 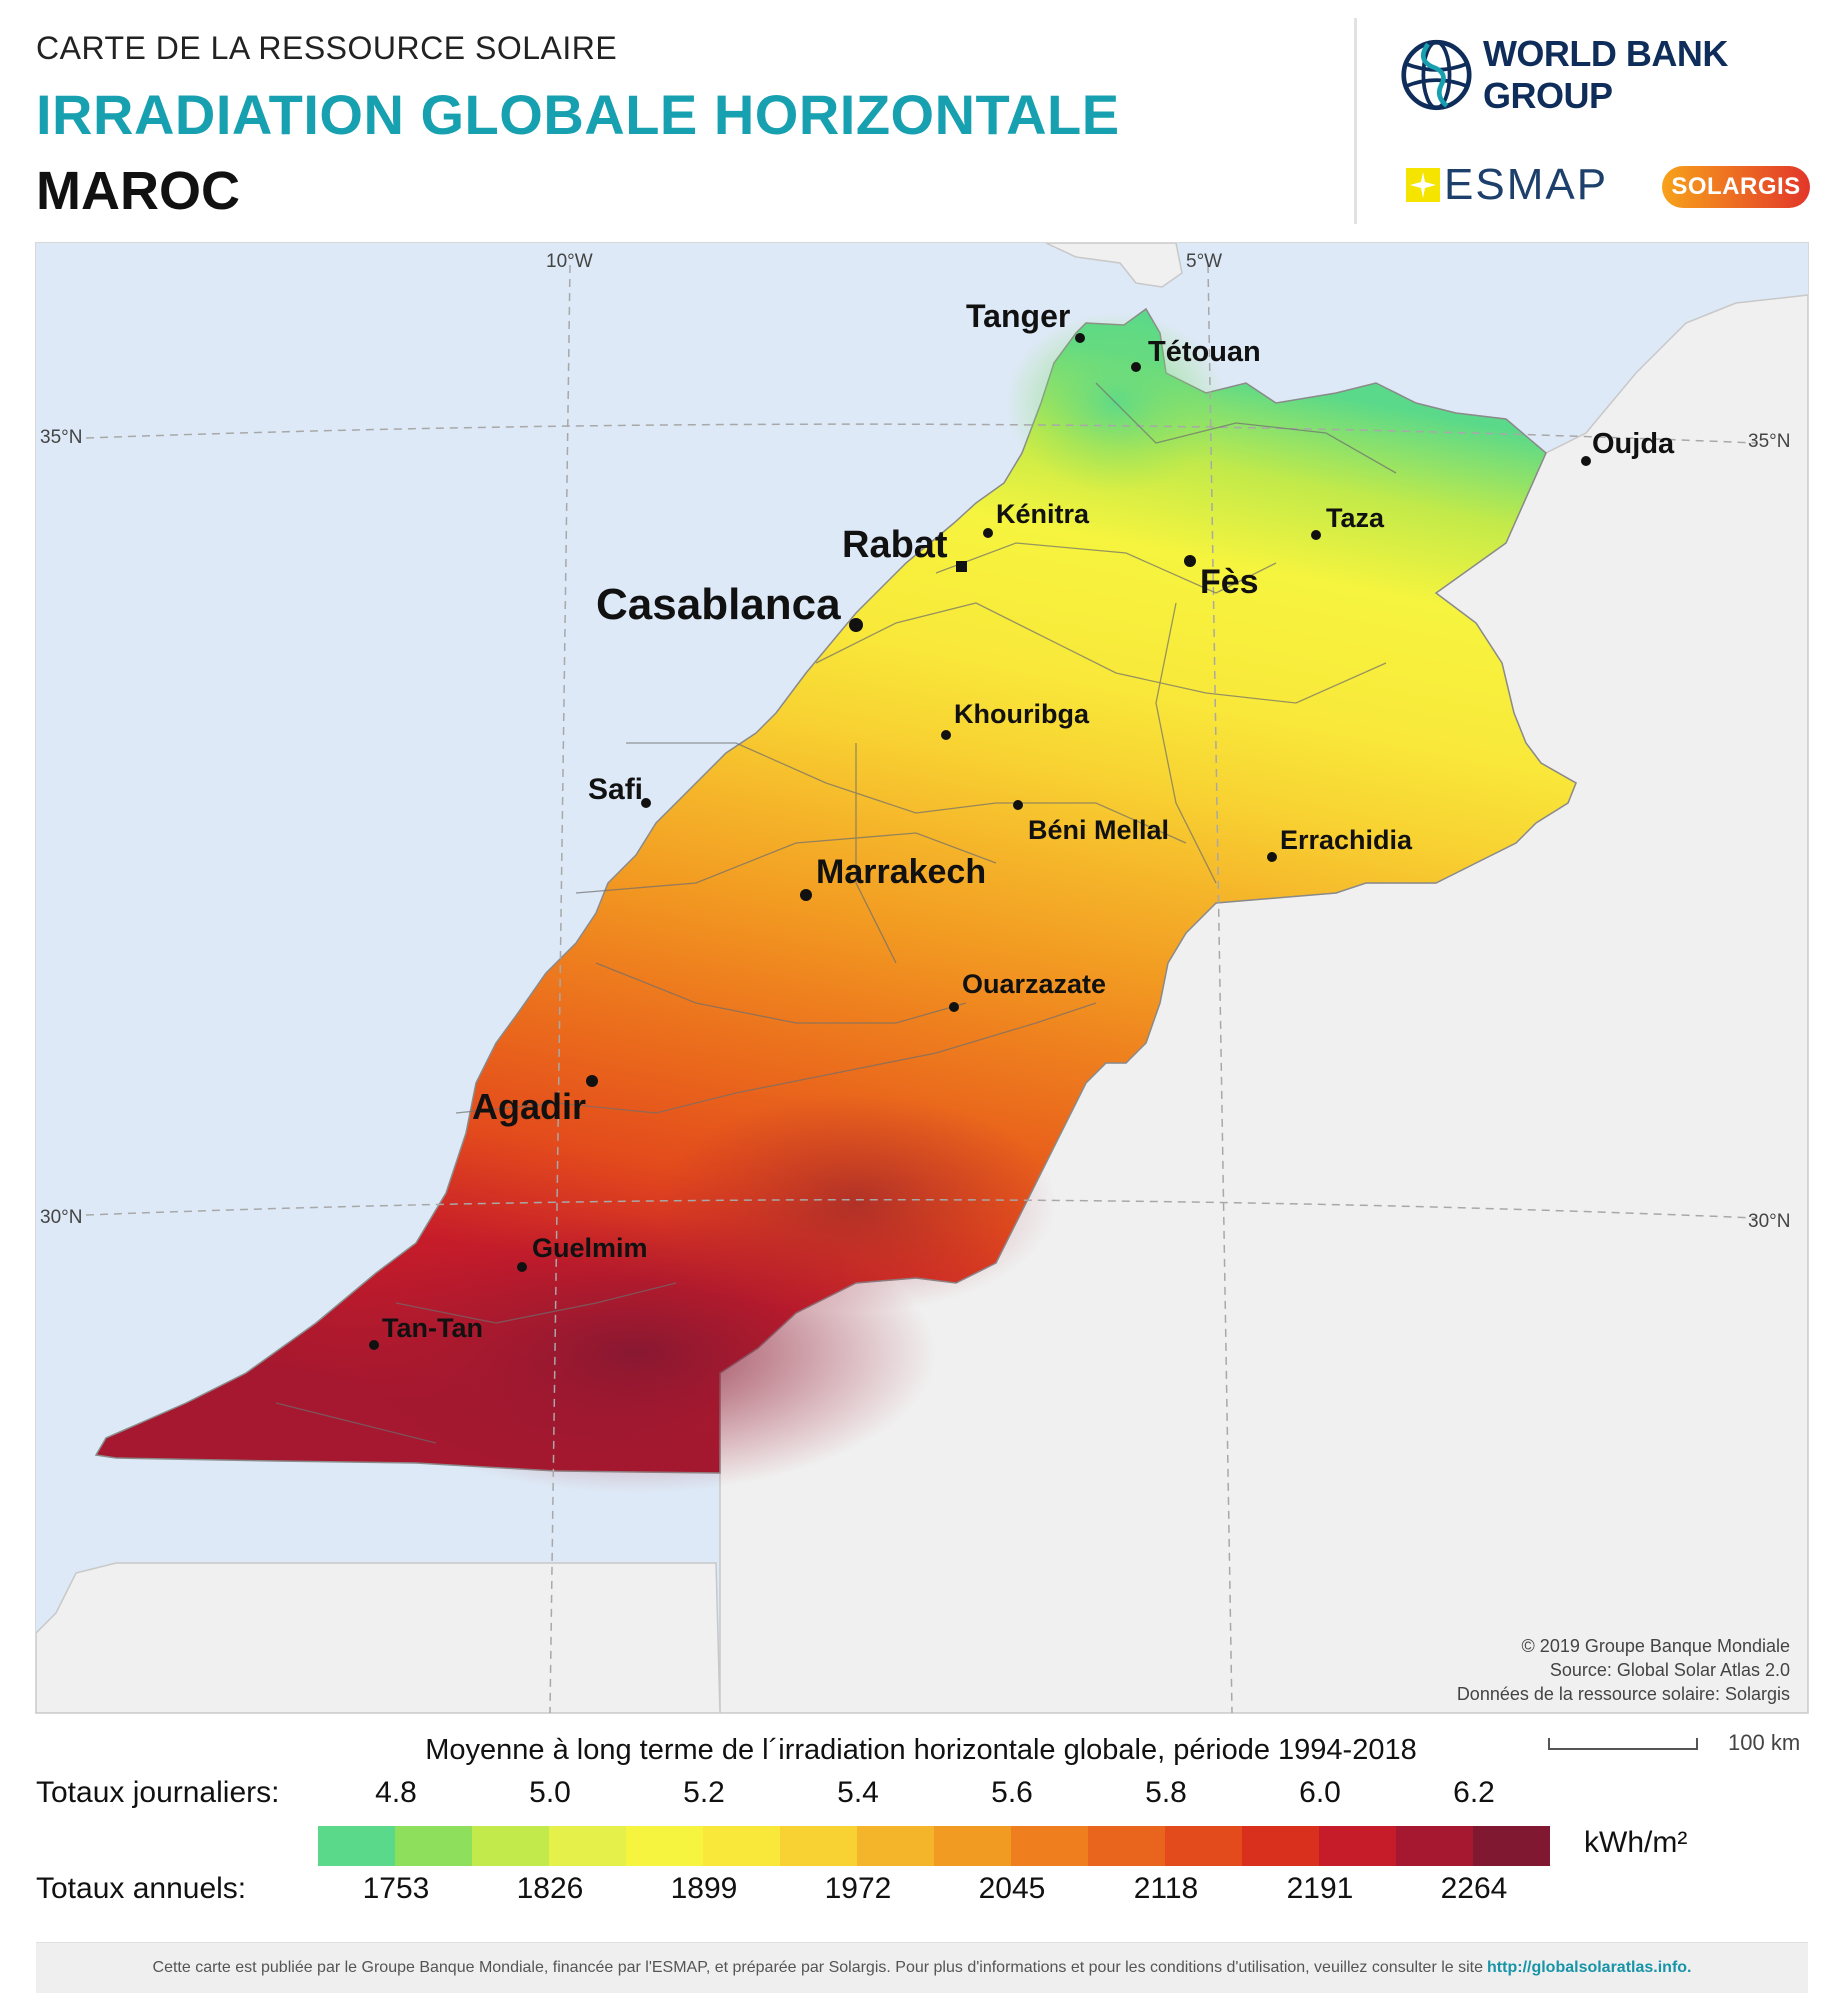 I want to click on city-dot-safi, so click(x=646, y=803).